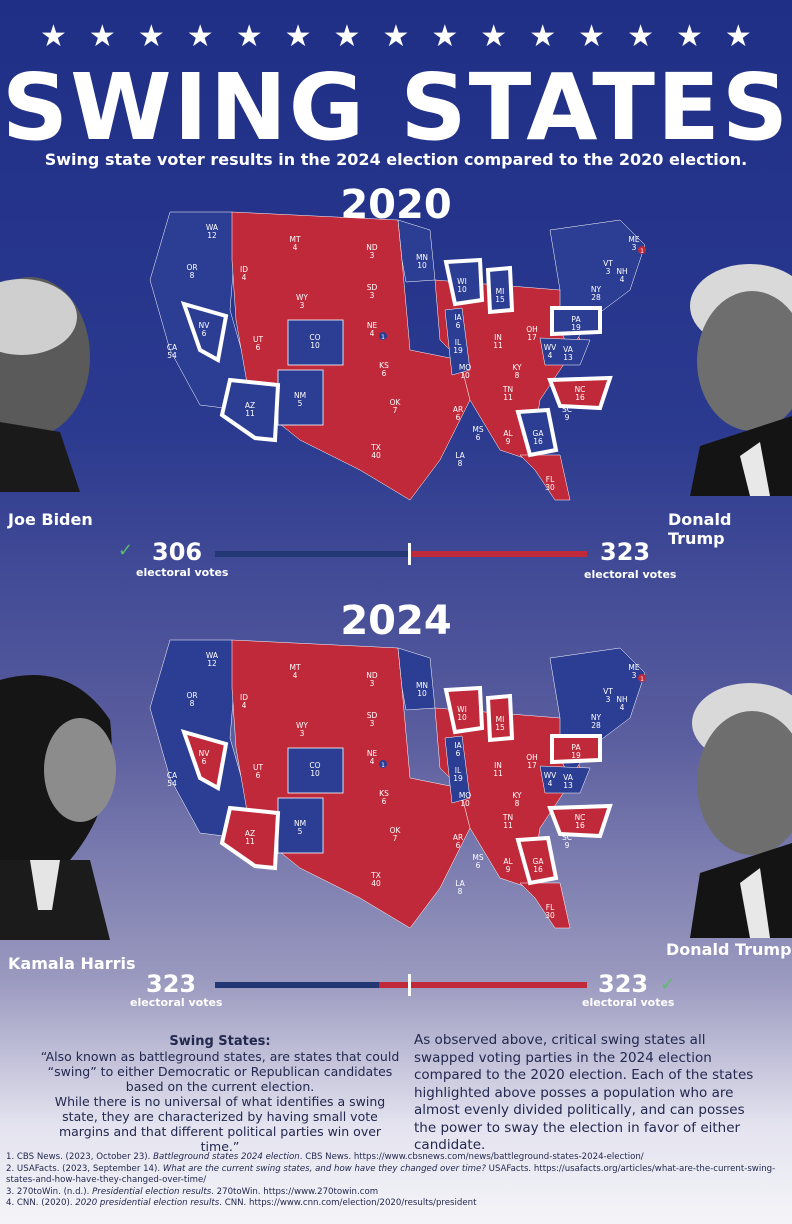 Image resolution: width=792 pixels, height=1224 pixels. Describe the element at coordinates (311, 554) in the screenshot. I see `vote-bar-dem-2020` at that location.